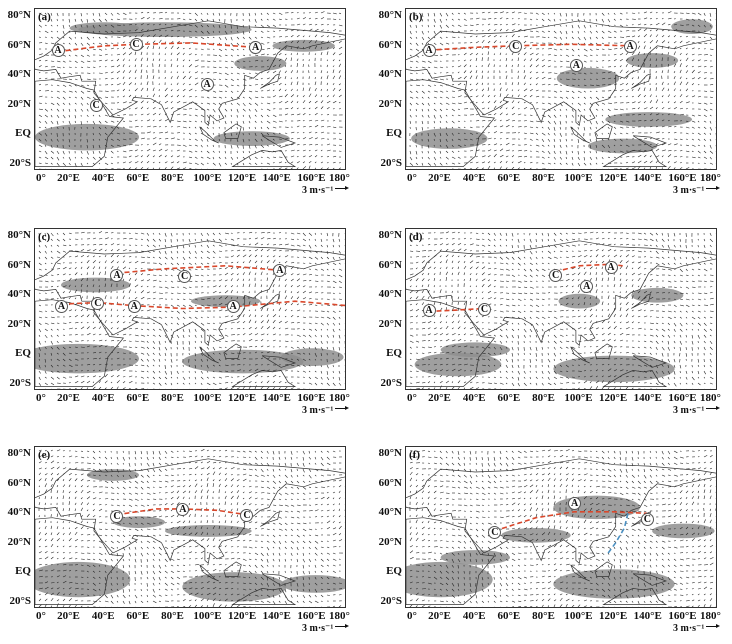  I want to click on map-panel: (b) A C A A, so click(561, 89).